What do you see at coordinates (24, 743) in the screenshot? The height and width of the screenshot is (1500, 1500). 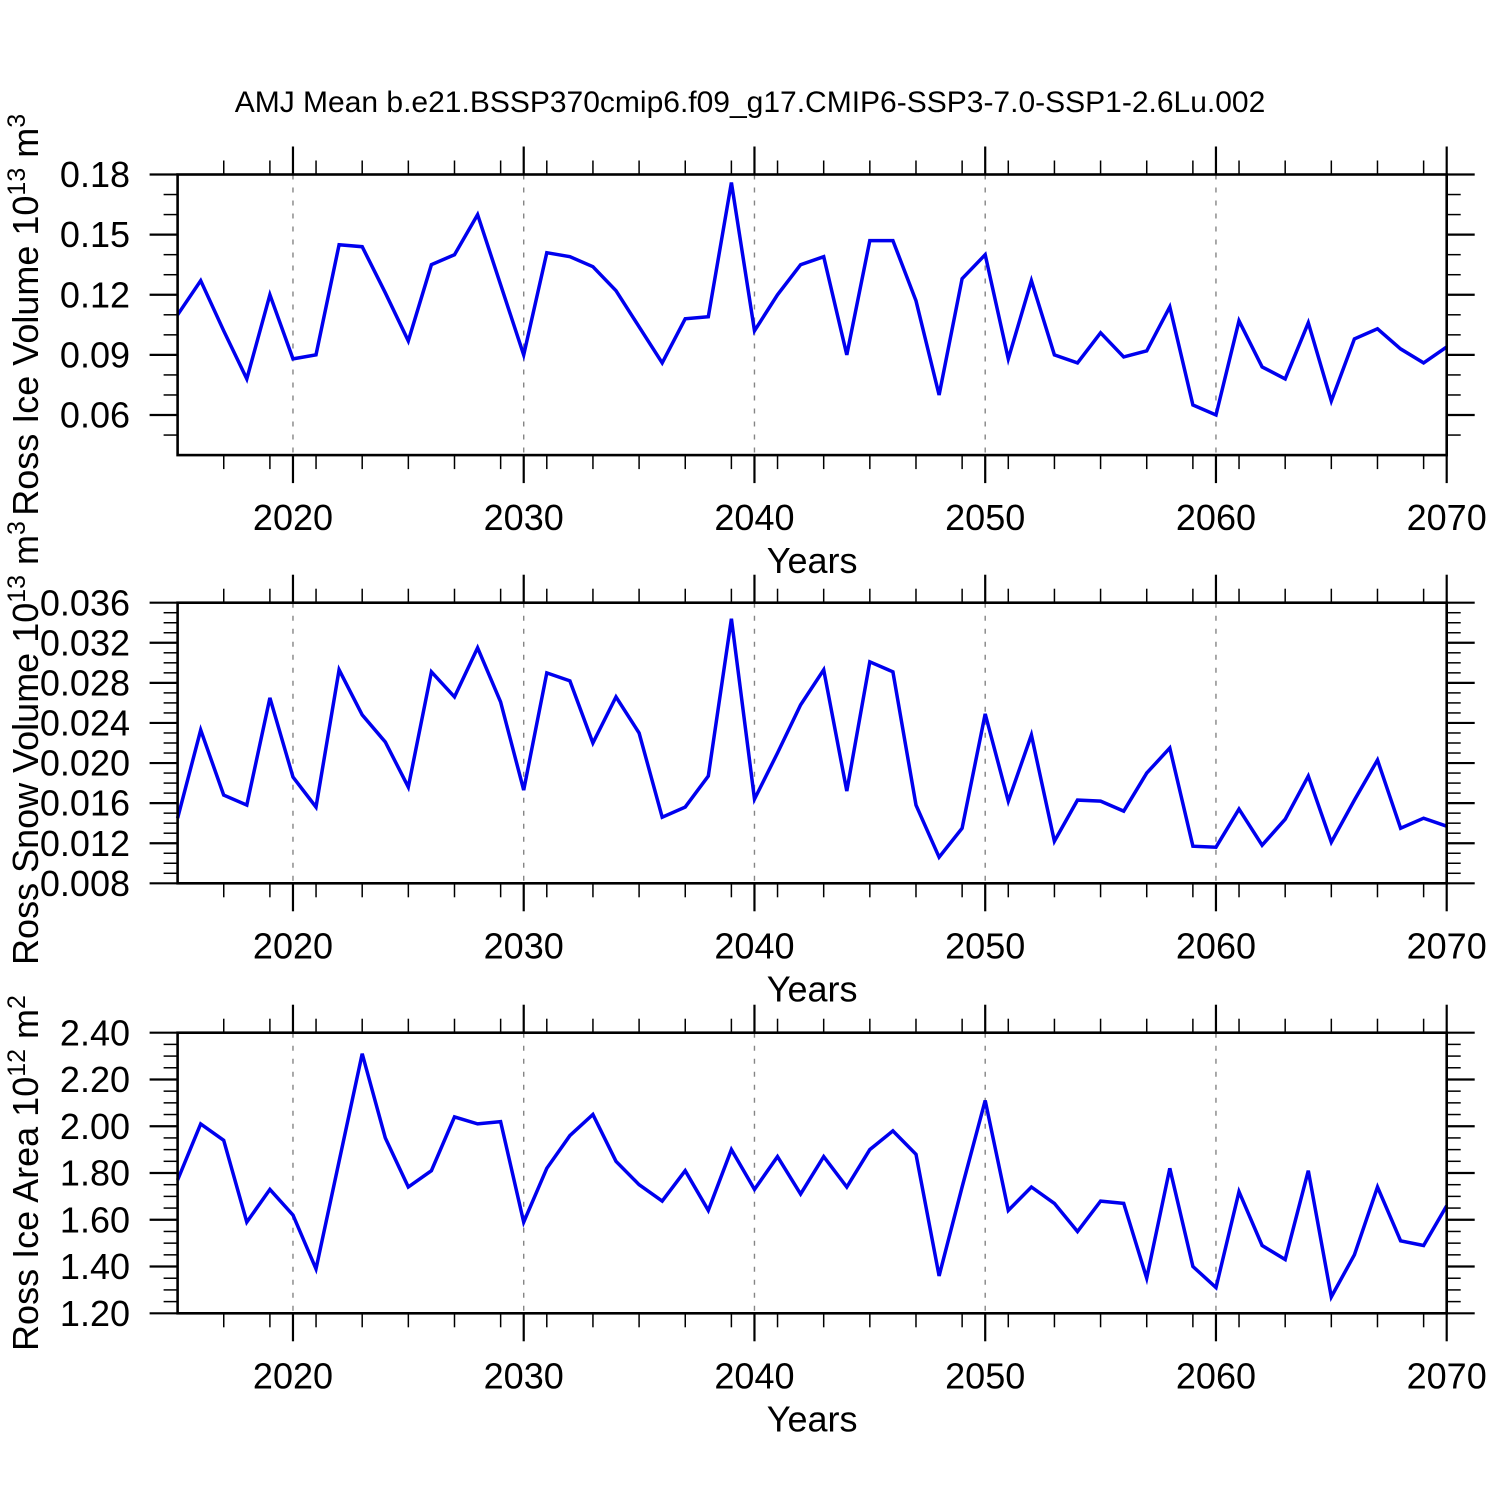 I see `y-axis-title: Ross Snow Volume 1013 m3` at bounding box center [24, 743].